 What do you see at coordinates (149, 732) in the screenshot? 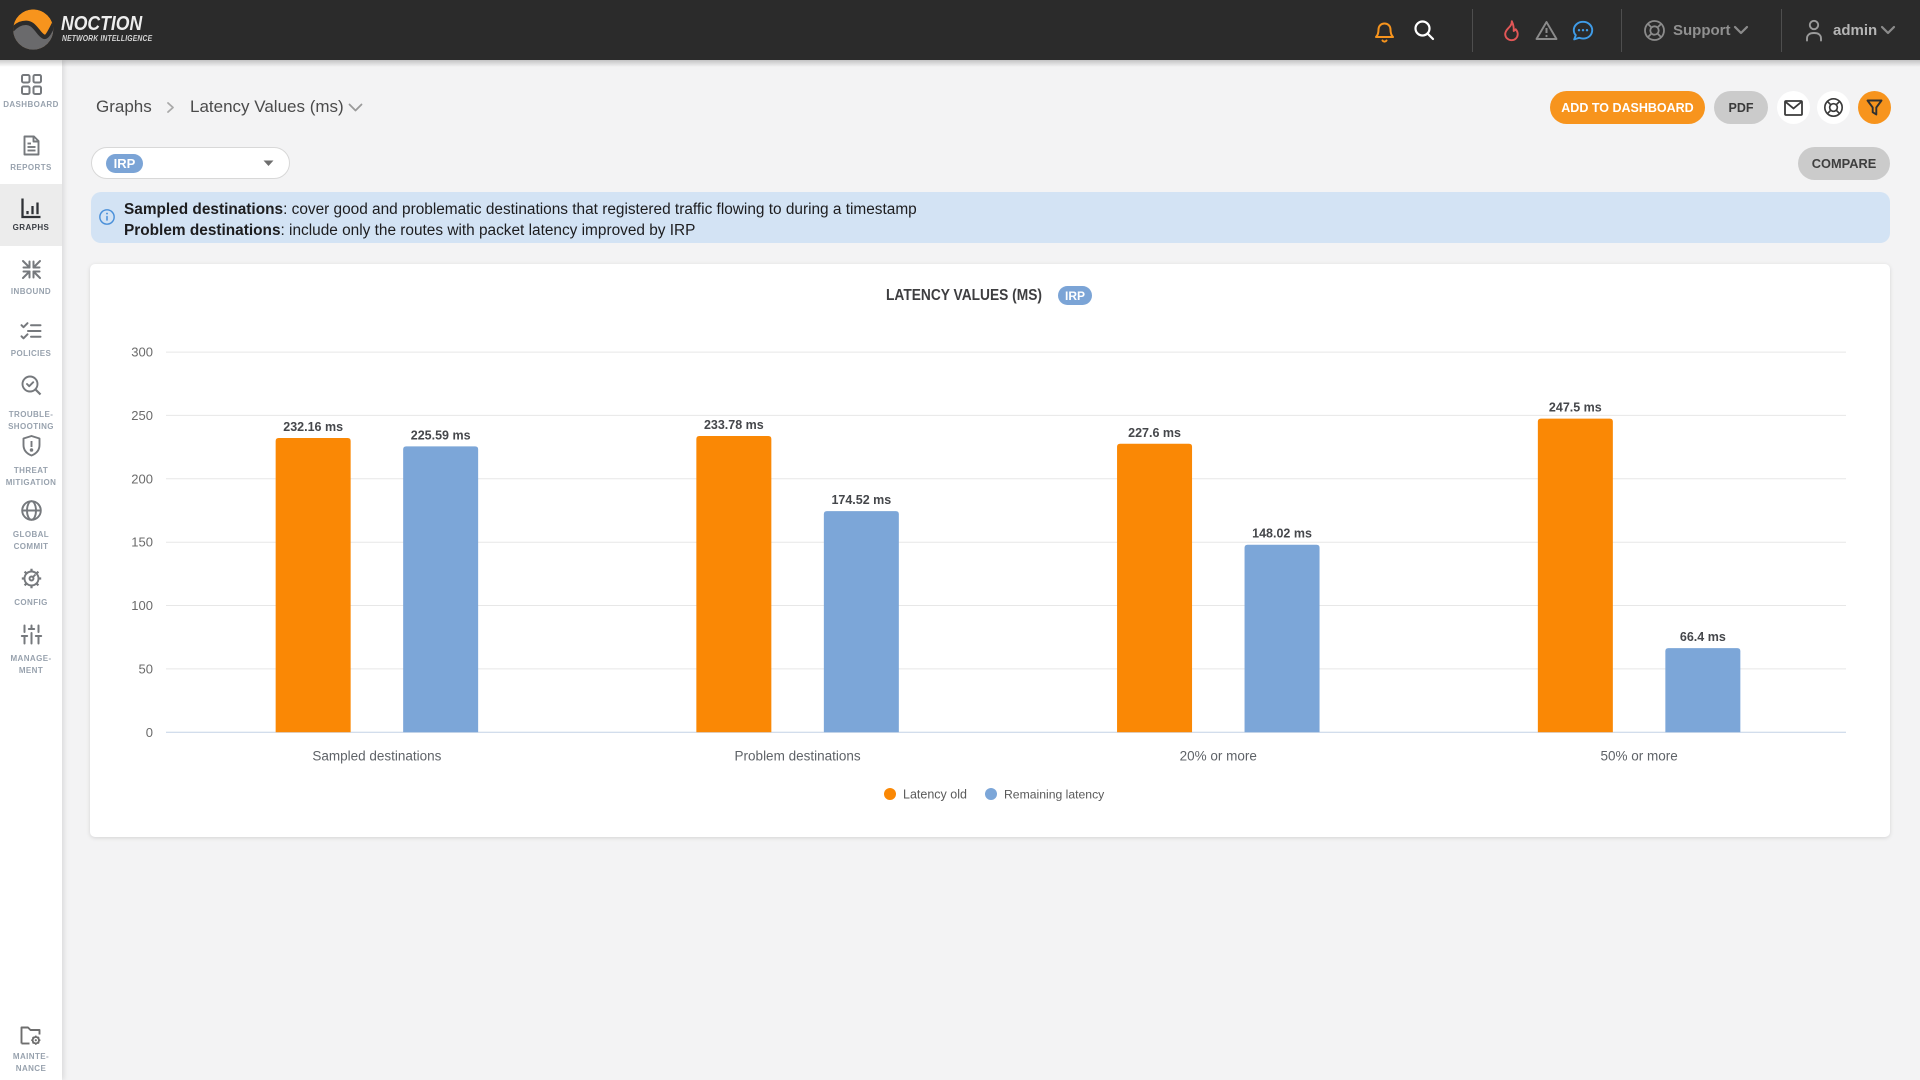
I see `svg-text: 0` at bounding box center [149, 732].